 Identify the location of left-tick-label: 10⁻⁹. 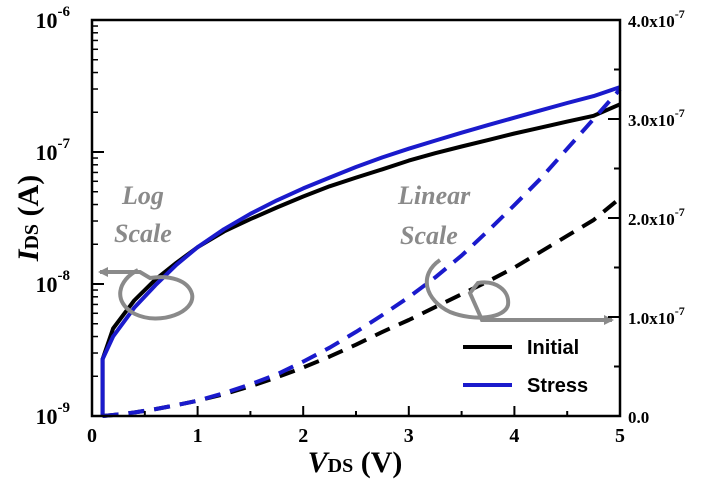
(53, 414).